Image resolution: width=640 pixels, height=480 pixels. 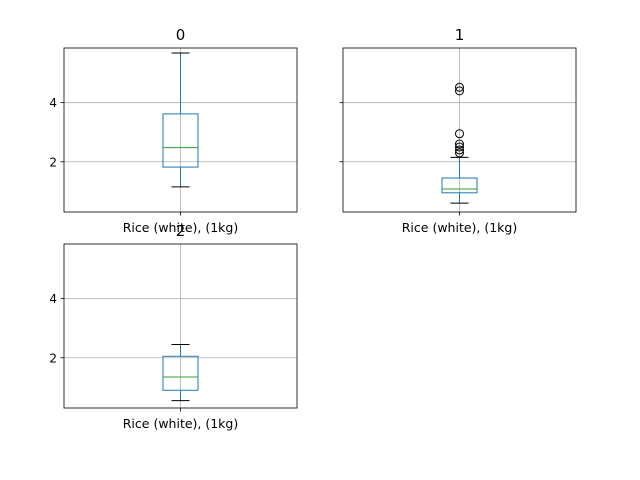 I want to click on subplot-title: 1, so click(x=460, y=35).